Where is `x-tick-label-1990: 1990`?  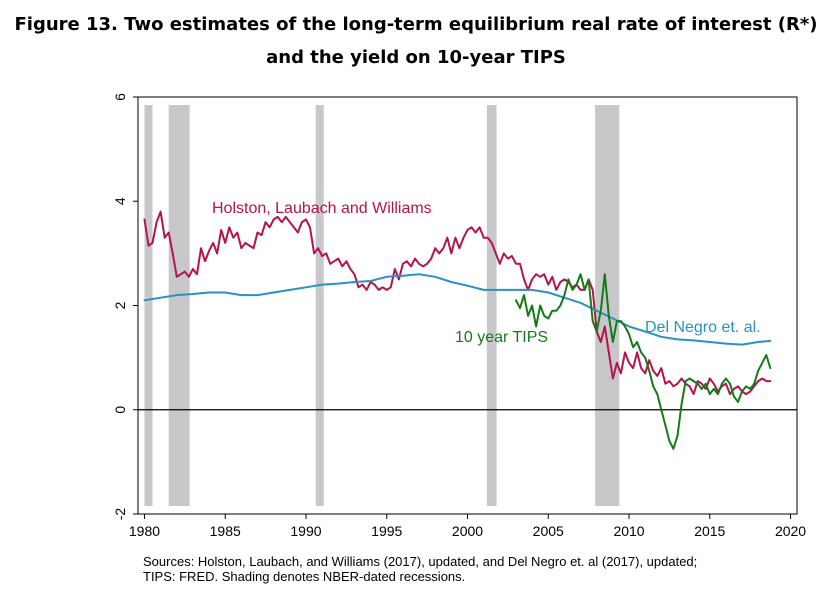
x-tick-label-1990: 1990 is located at coordinates (305, 531).